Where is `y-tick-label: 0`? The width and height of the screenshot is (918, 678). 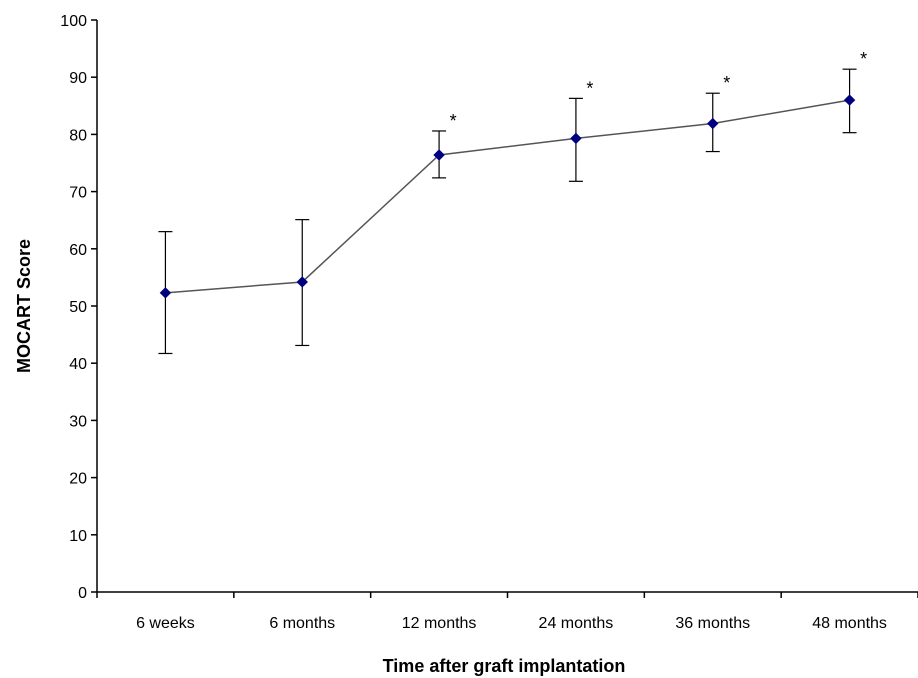
y-tick-label: 0 is located at coordinates (82, 593).